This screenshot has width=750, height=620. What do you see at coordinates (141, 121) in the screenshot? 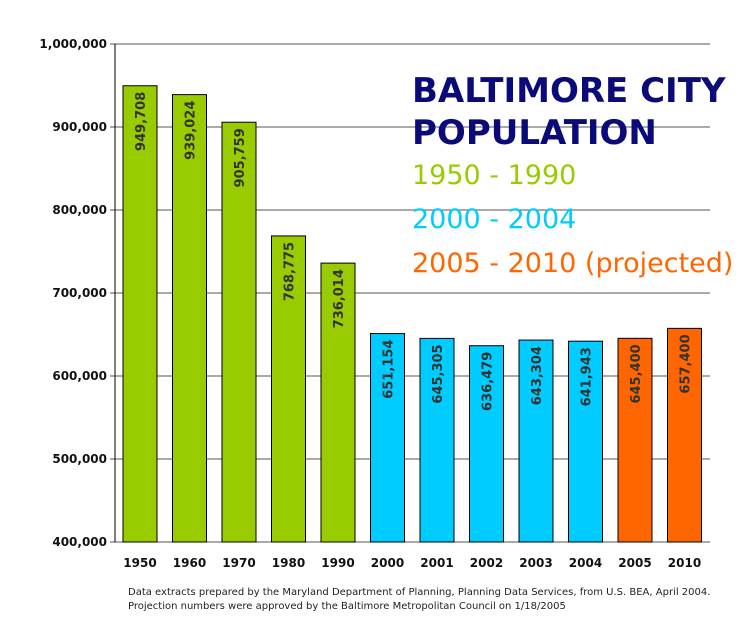
I see `bar-value-label: 949,708` at bounding box center [141, 121].